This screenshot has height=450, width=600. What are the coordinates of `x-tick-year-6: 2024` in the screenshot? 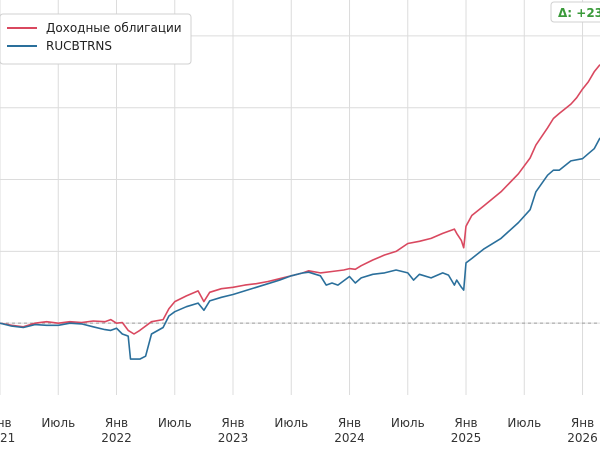 It's located at (349, 438).